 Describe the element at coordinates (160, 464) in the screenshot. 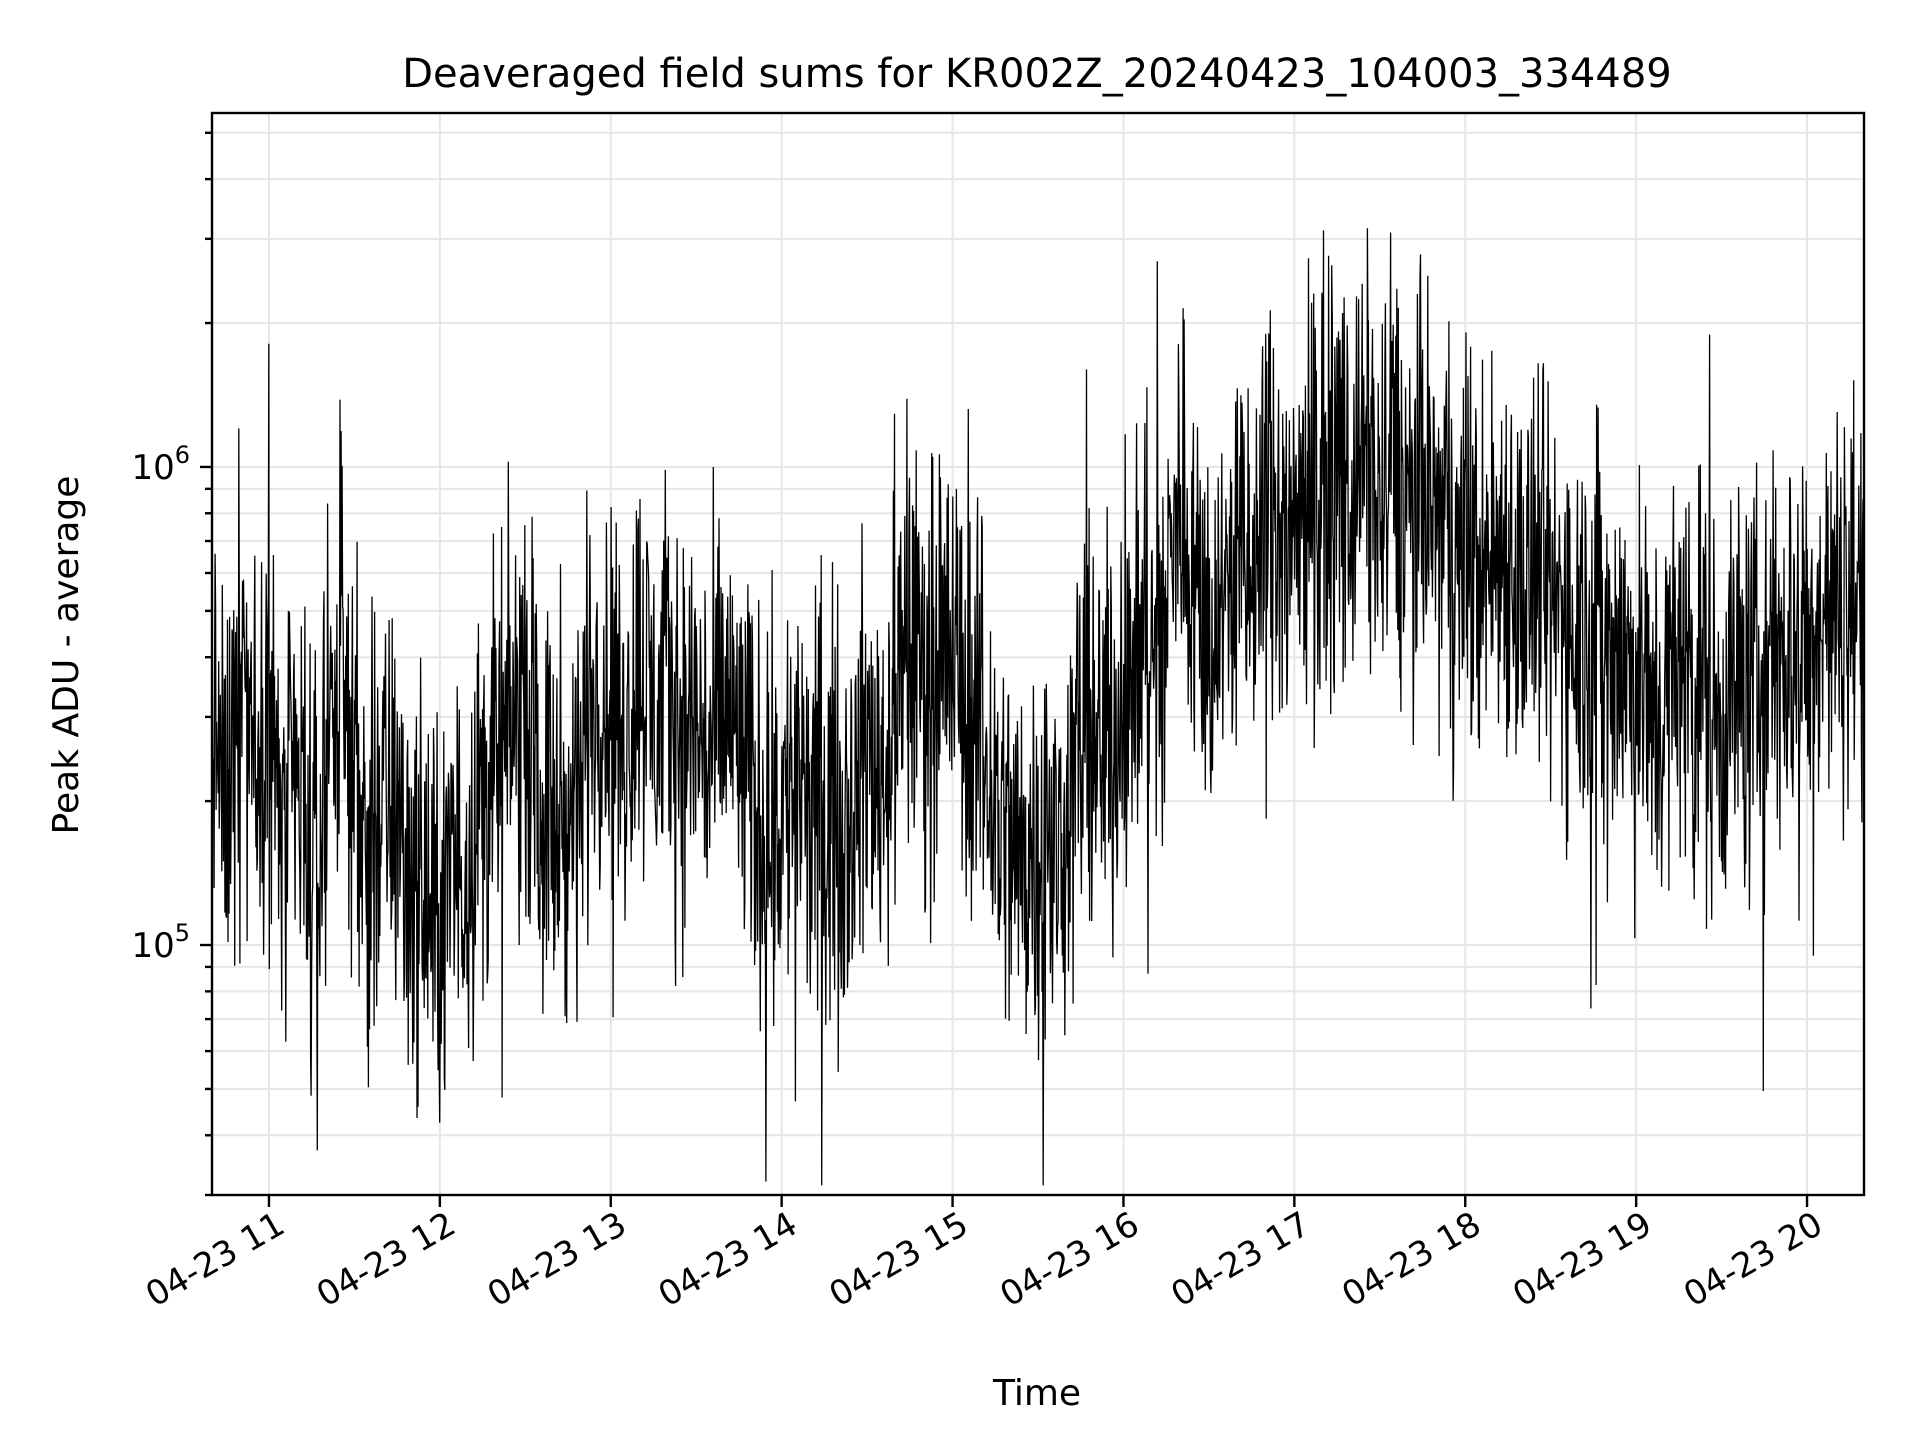

I see `y-tick-label: 10⁶` at that location.